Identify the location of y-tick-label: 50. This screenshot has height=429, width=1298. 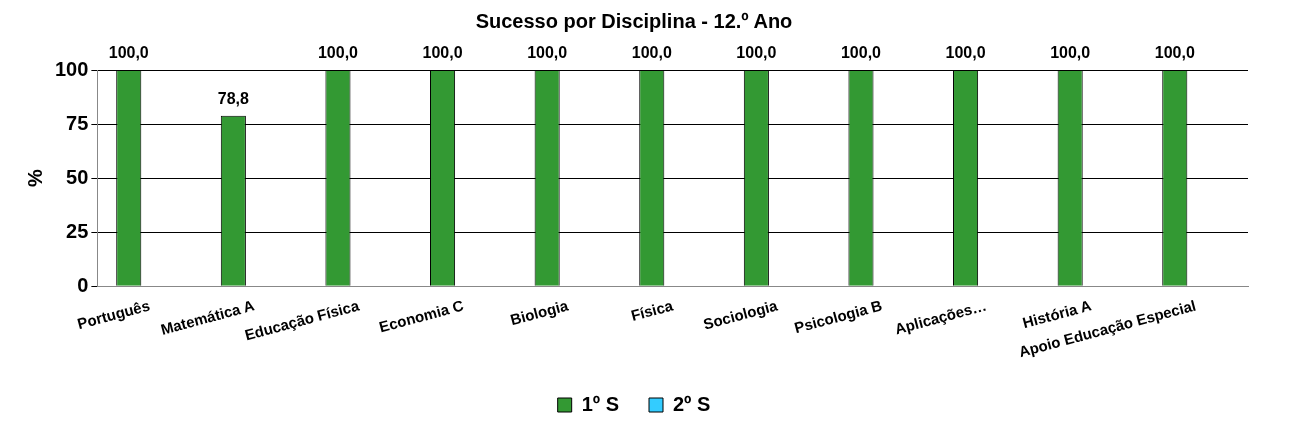
(77, 176).